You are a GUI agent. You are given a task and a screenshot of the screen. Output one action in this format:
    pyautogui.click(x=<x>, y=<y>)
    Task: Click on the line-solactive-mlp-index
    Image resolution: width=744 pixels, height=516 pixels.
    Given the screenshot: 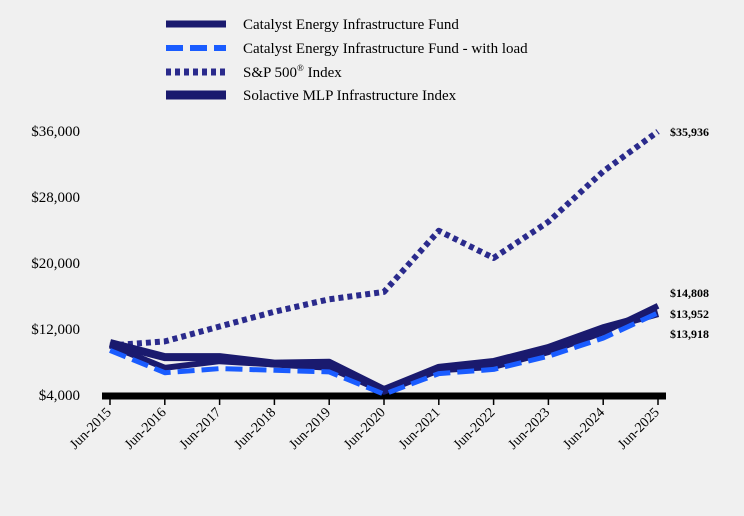 What is the action you would take?
    pyautogui.click(x=384, y=352)
    